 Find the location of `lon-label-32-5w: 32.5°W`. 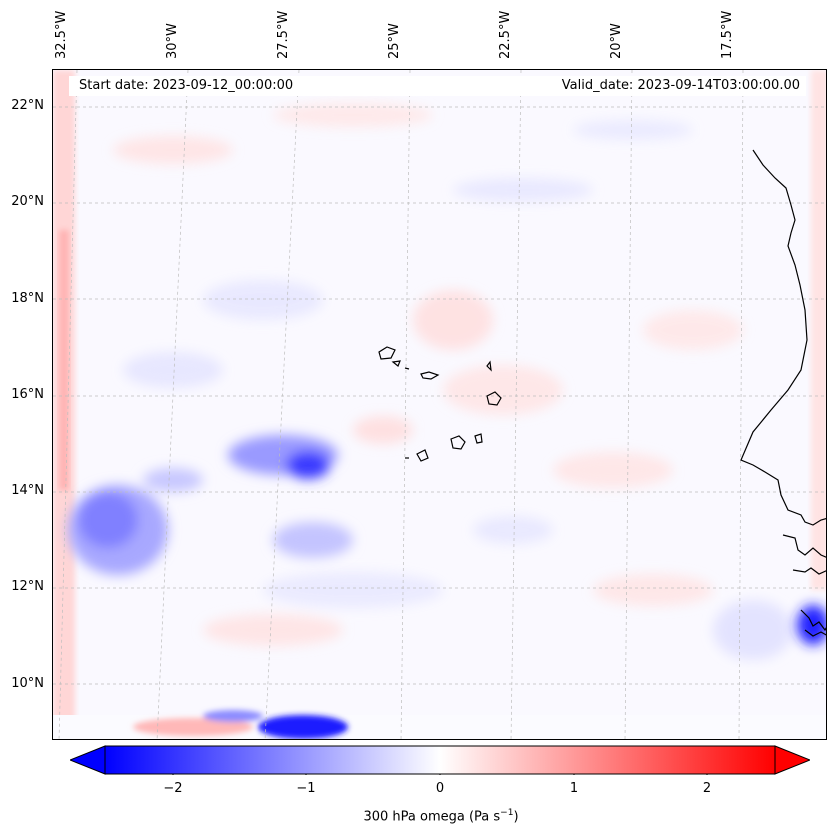

lon-label-32-5w: 32.5°W is located at coordinates (61, 34).